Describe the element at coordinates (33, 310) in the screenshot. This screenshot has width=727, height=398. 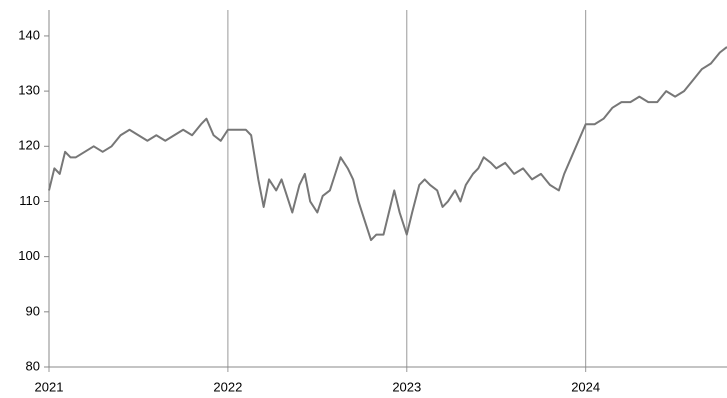
I see `y-tick-label: 90` at that location.